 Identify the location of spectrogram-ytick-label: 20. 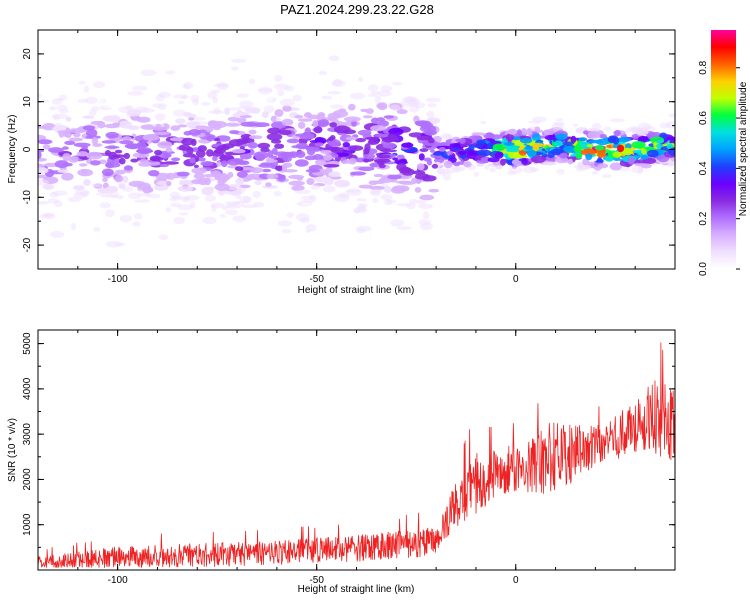
(27, 54).